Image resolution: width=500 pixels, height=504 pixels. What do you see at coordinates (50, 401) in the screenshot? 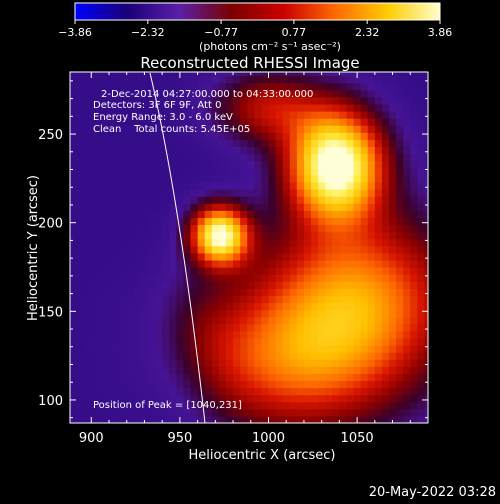
I see `y-tick-label: 100` at bounding box center [50, 401].